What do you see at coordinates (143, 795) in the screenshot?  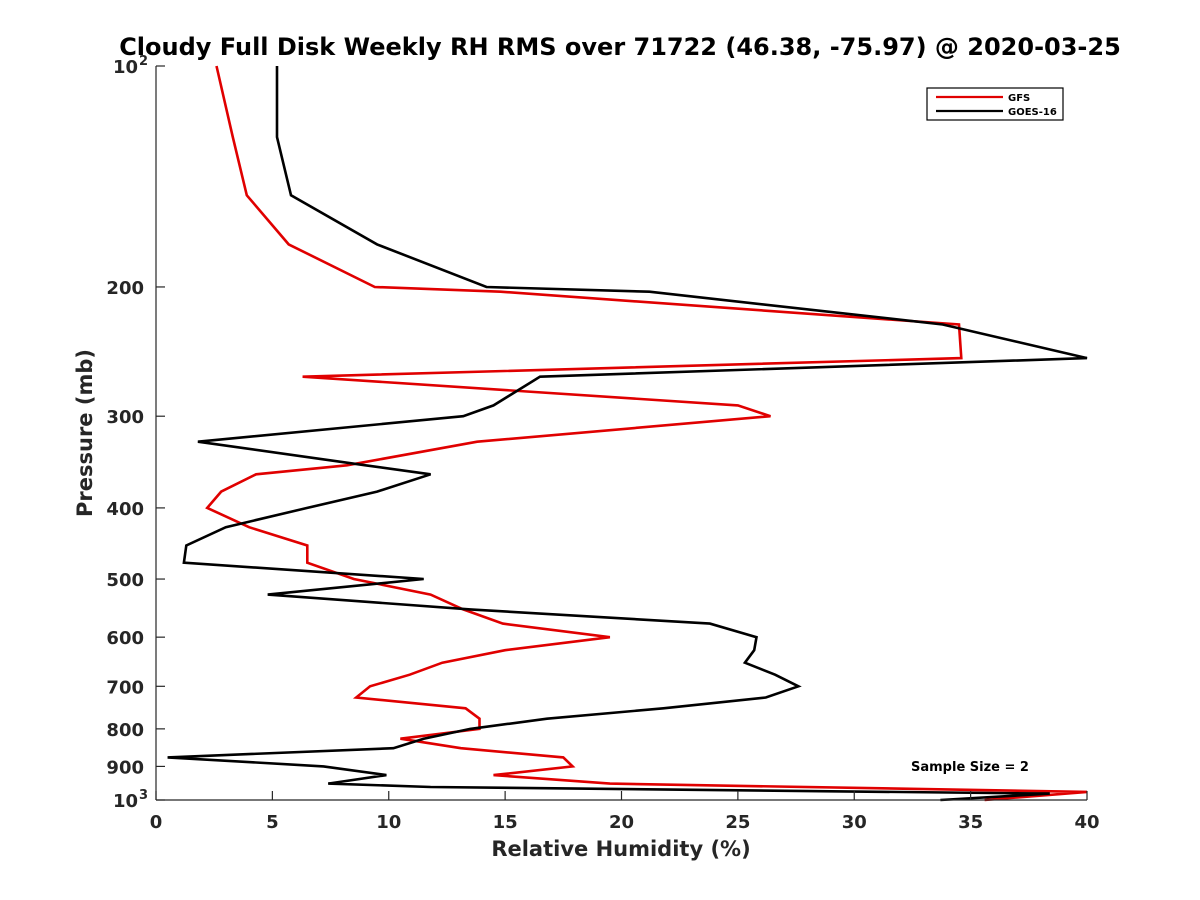 I see `y-tick-exponent: 3` at bounding box center [143, 795].